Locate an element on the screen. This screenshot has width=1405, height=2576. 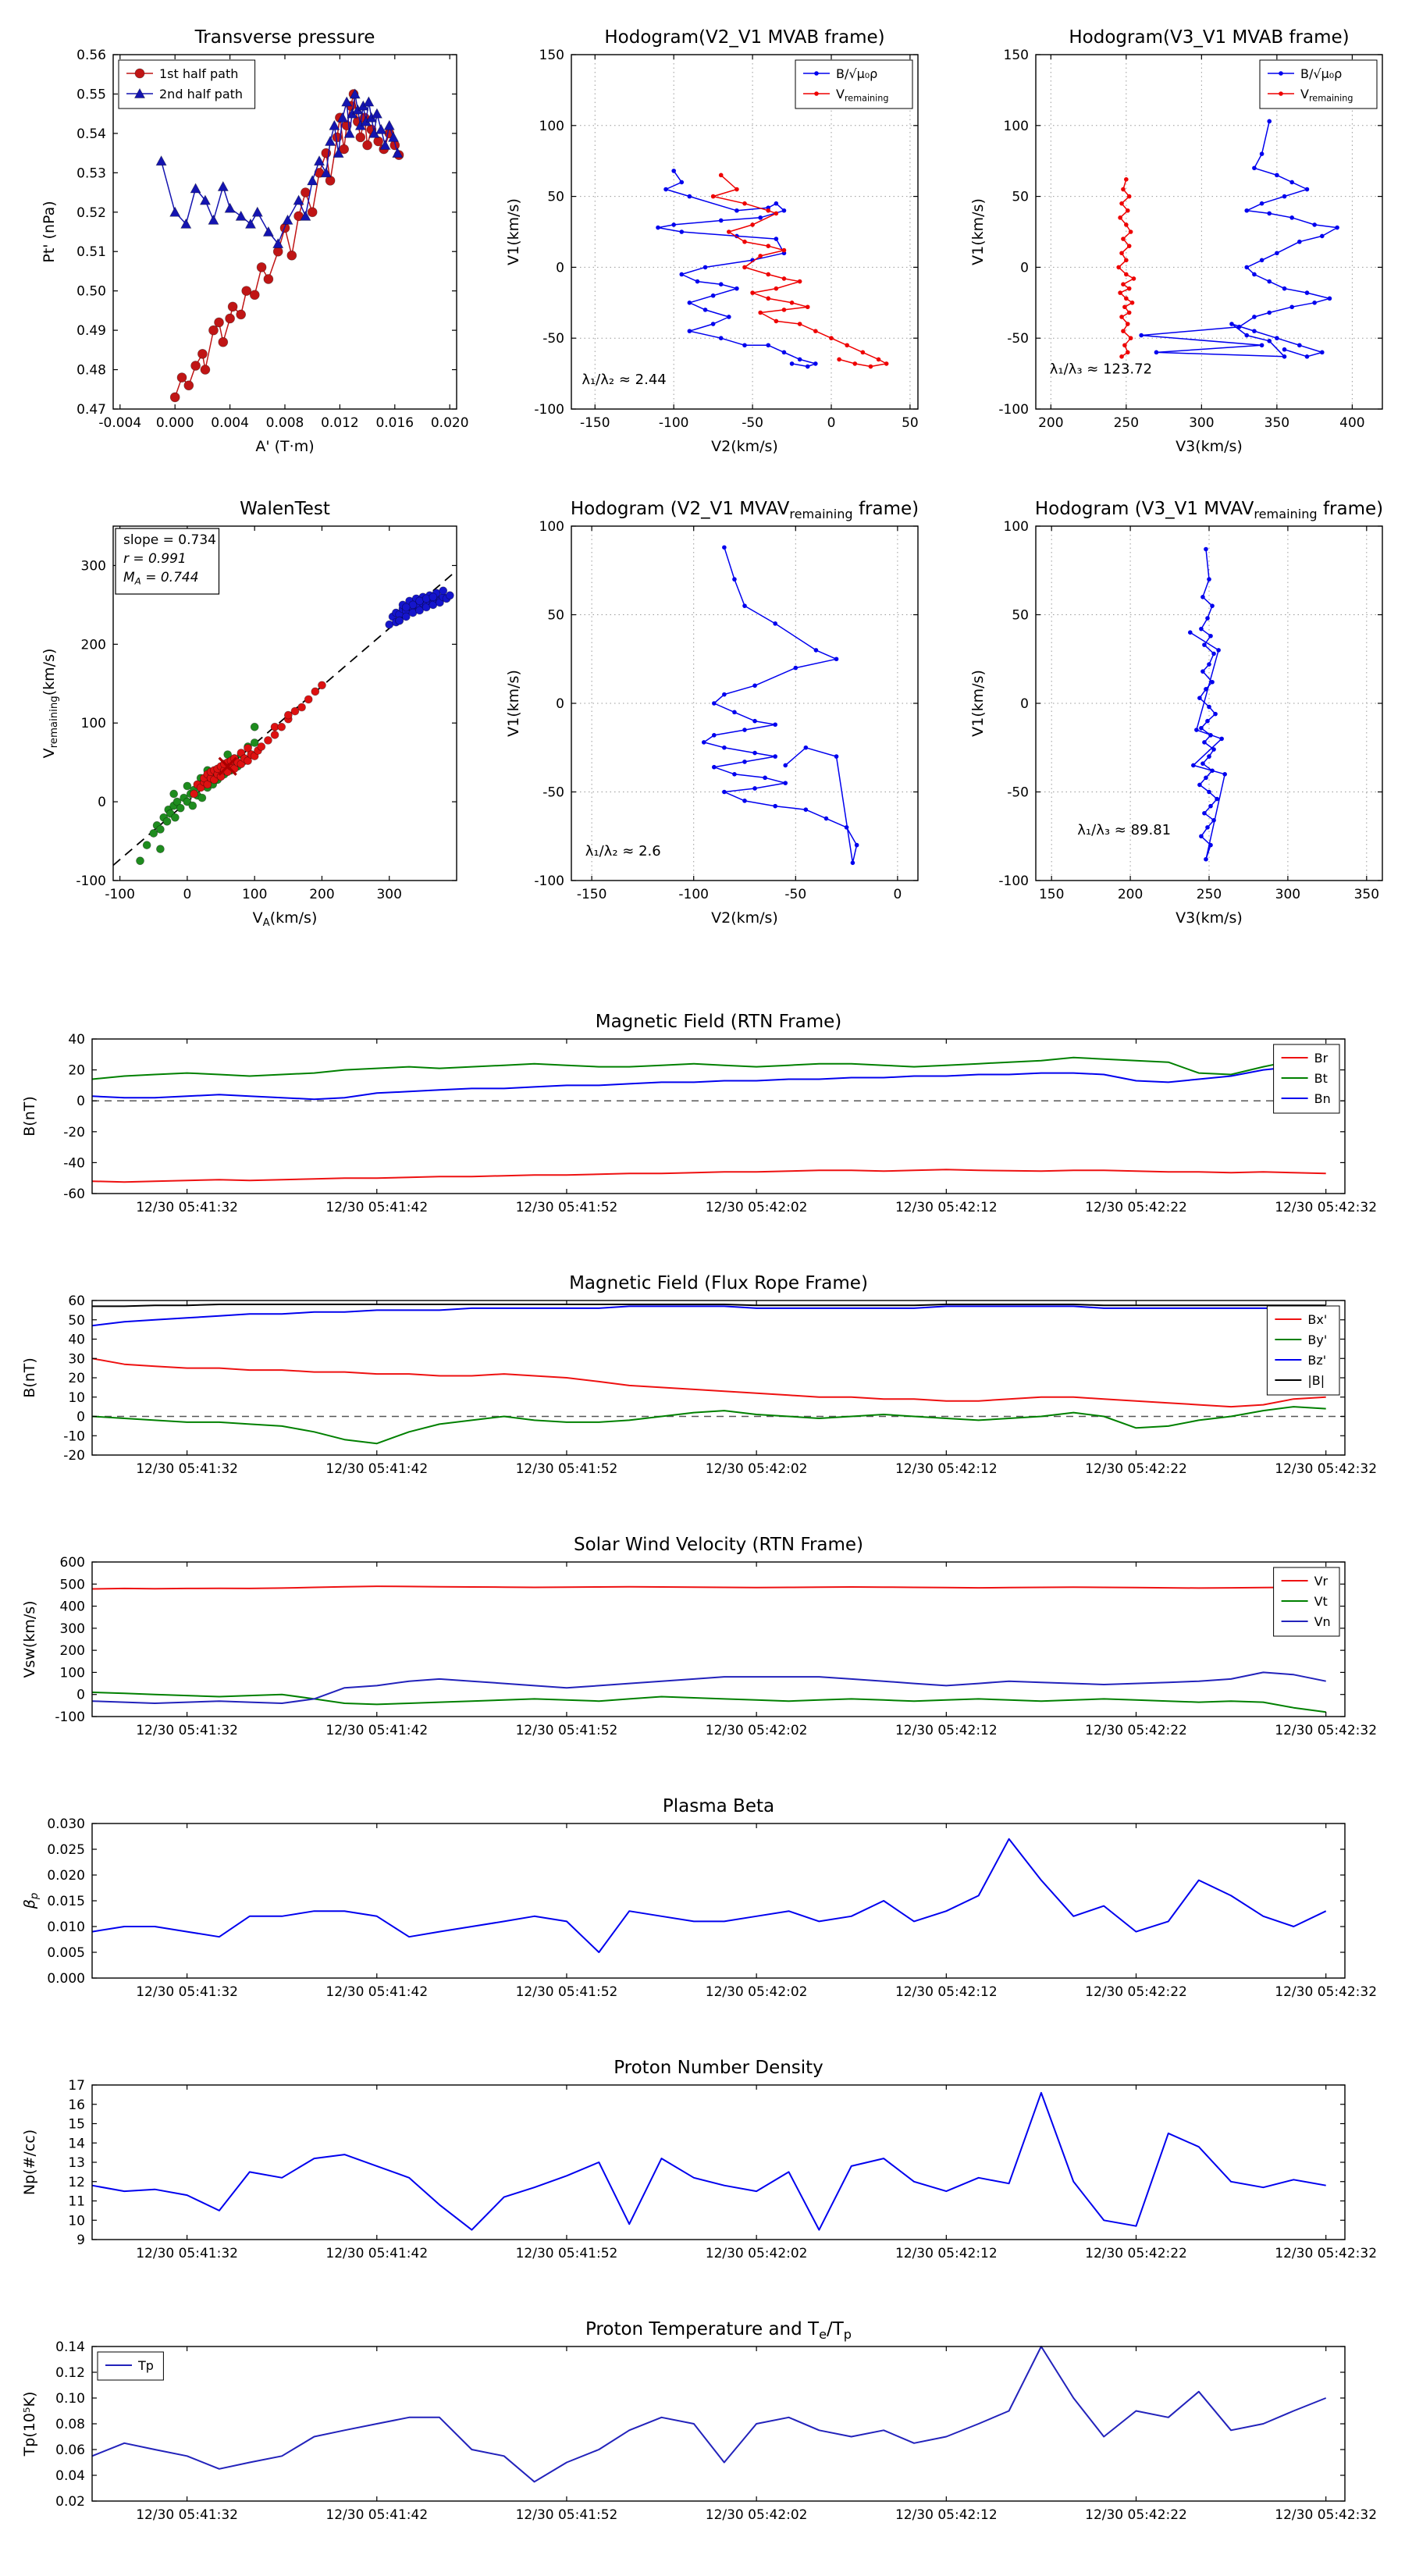
svg-text: 40 is located at coordinates (76, 1040).